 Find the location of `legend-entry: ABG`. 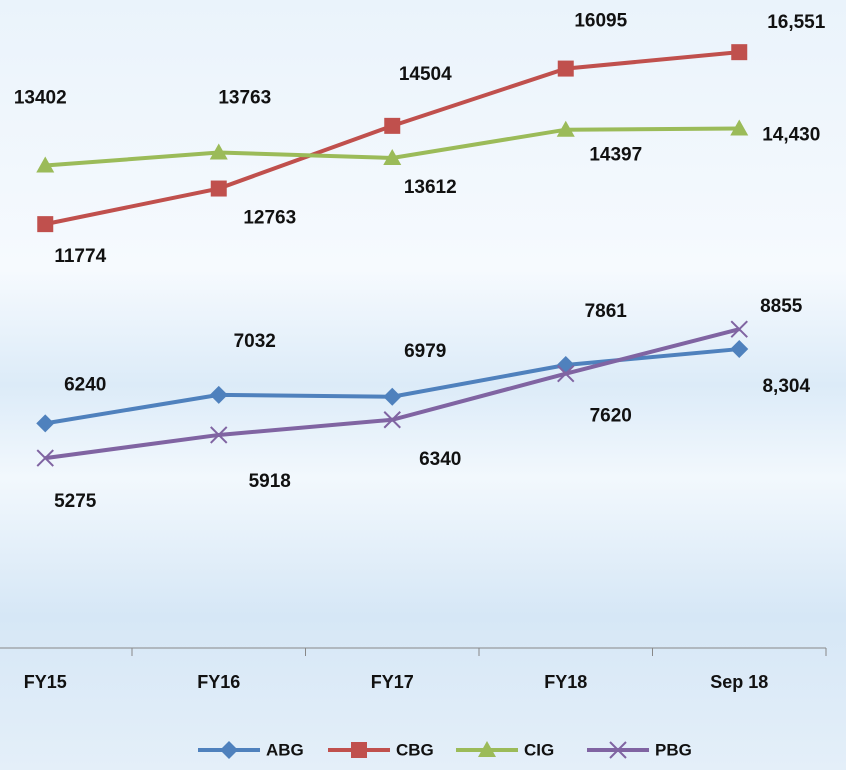

legend-entry: ABG is located at coordinates (251, 749).